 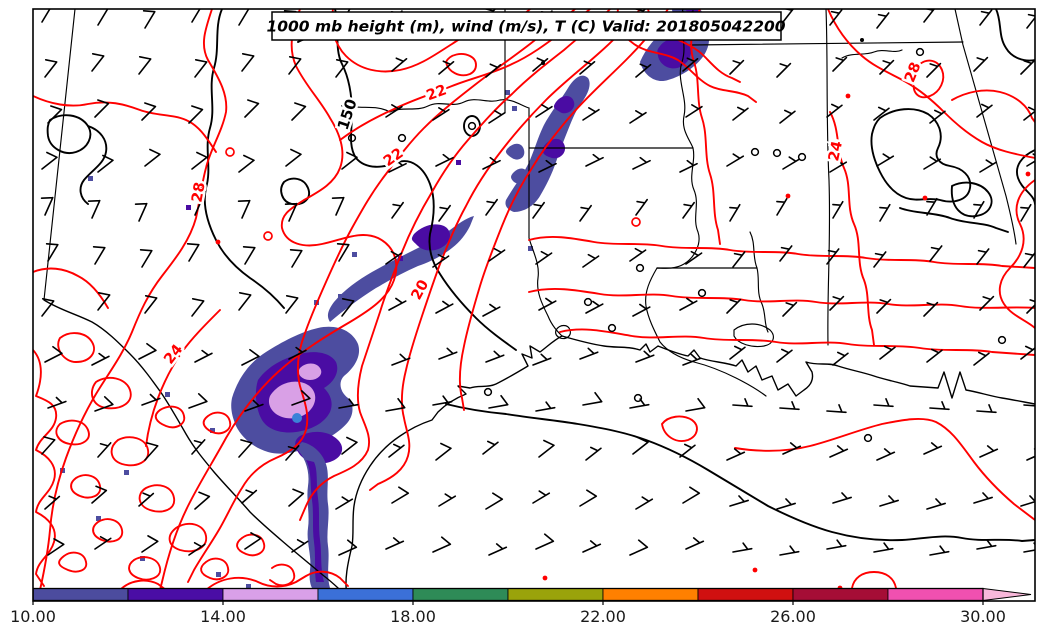 I want to click on rio-grande-river, so click(x=195, y=448).